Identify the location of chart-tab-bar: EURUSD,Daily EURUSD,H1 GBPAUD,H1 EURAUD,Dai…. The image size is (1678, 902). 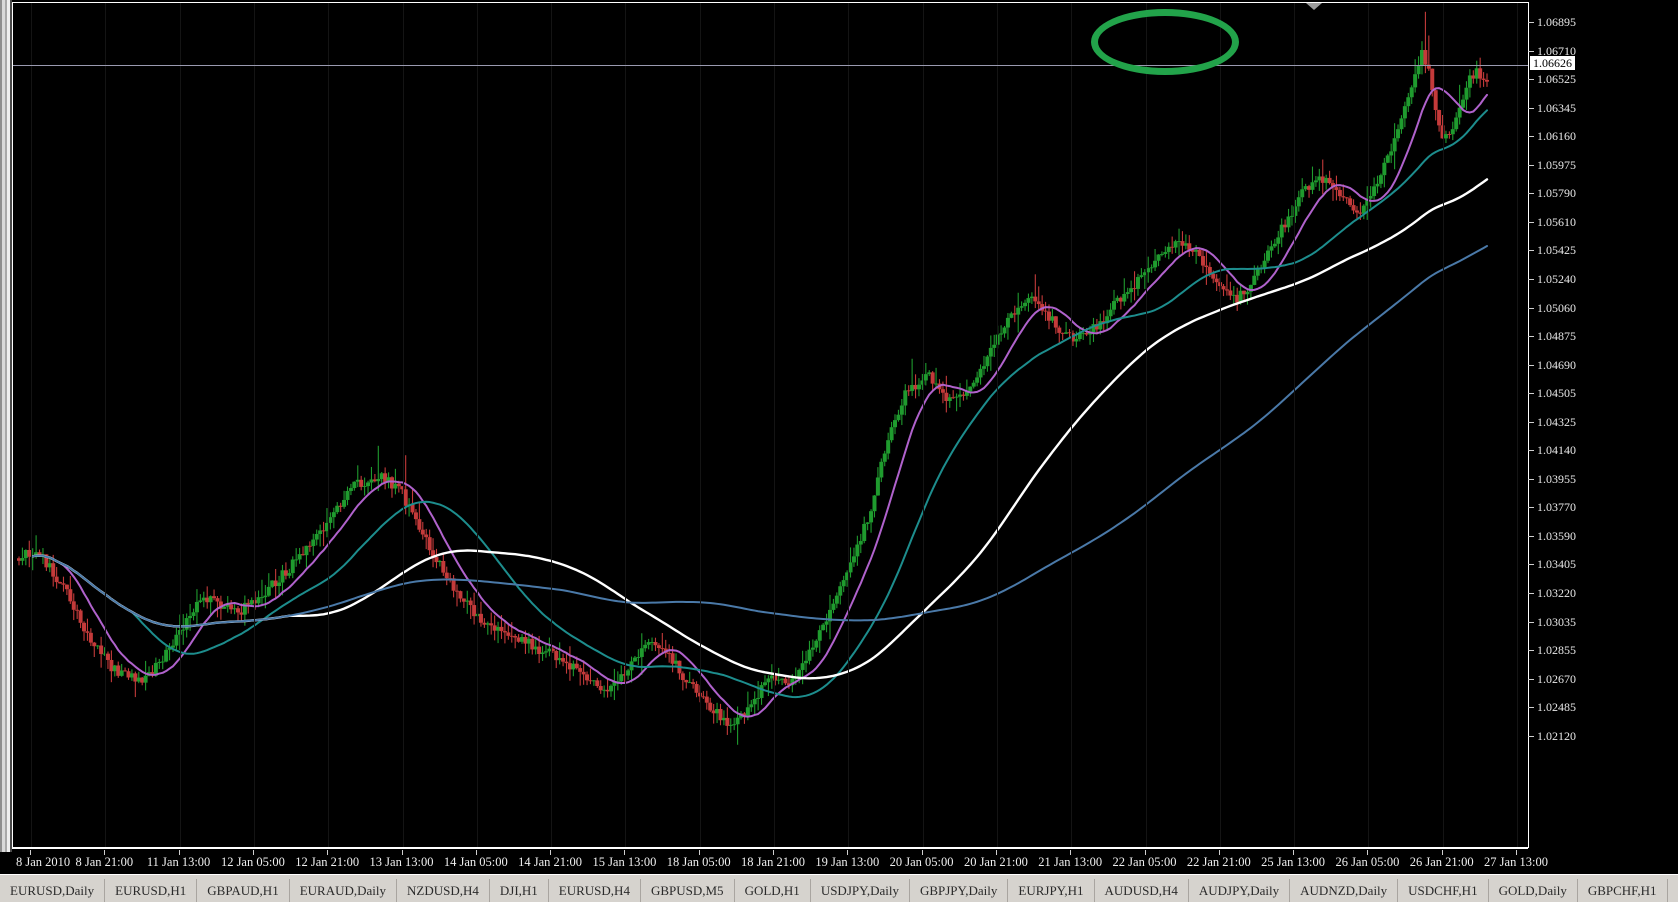
(839, 888).